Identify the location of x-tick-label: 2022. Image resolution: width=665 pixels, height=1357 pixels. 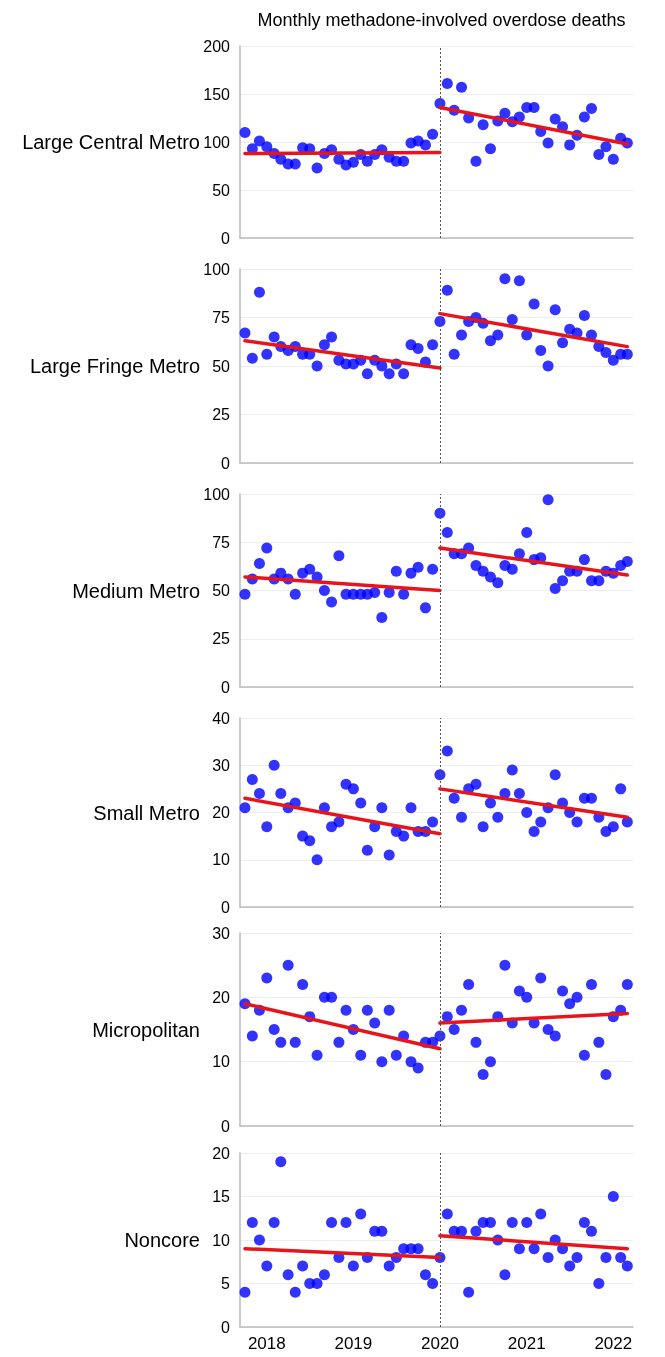
(613, 1343).